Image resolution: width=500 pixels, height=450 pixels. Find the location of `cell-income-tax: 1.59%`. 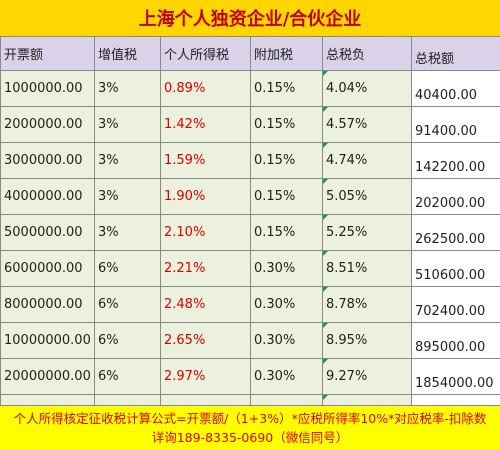

cell-income-tax: 1.59% is located at coordinates (206, 161).